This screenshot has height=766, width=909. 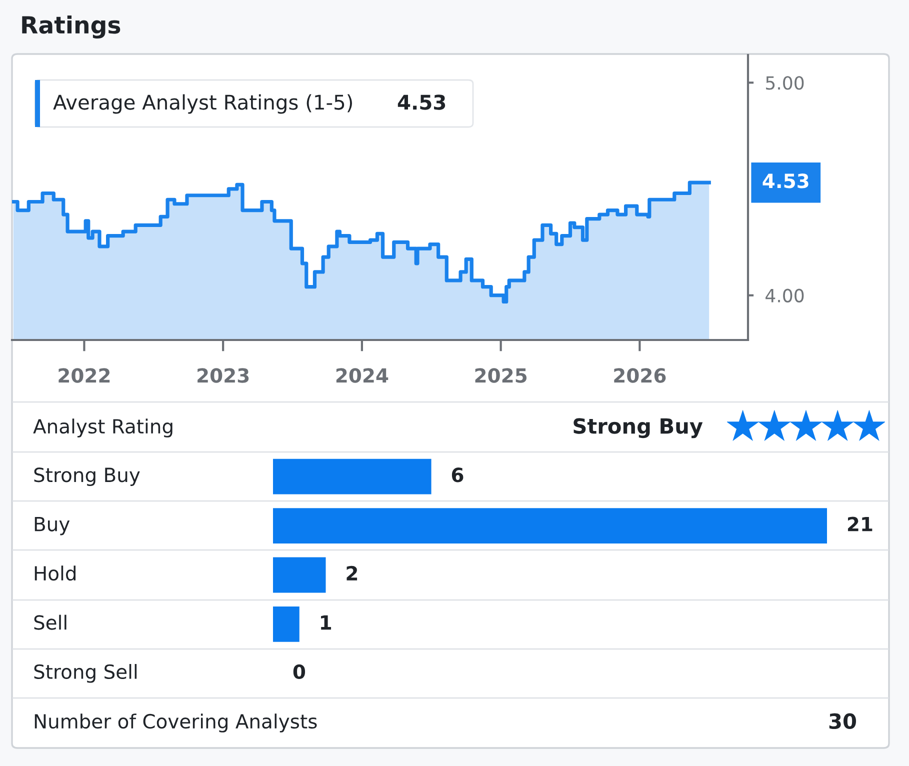 What do you see at coordinates (84, 375) in the screenshot?
I see `x-tick-label: 2022` at bounding box center [84, 375].